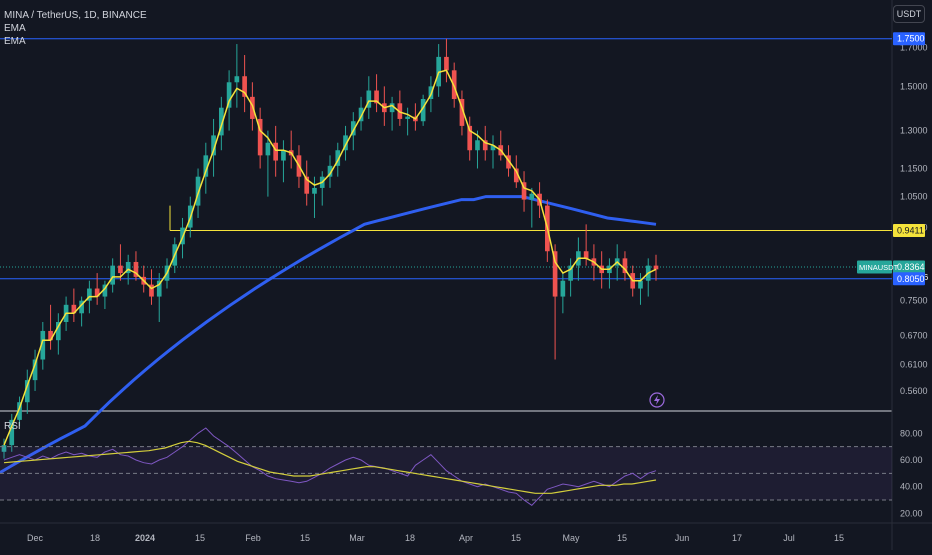 The height and width of the screenshot is (555, 932). I want to click on price-label-text: 0.8050, so click(911, 279).